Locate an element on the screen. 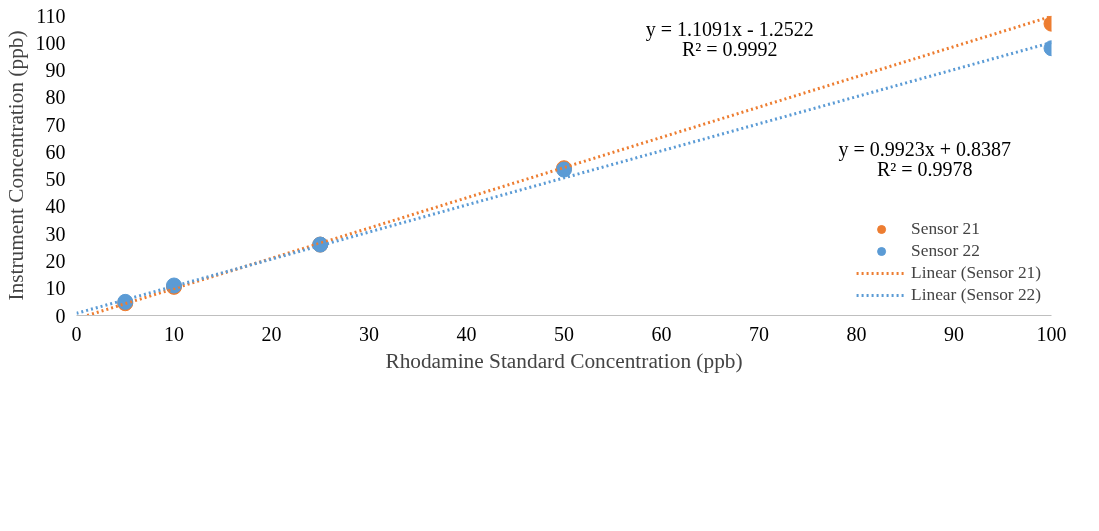  x-tick-label: 10 is located at coordinates (174, 333).